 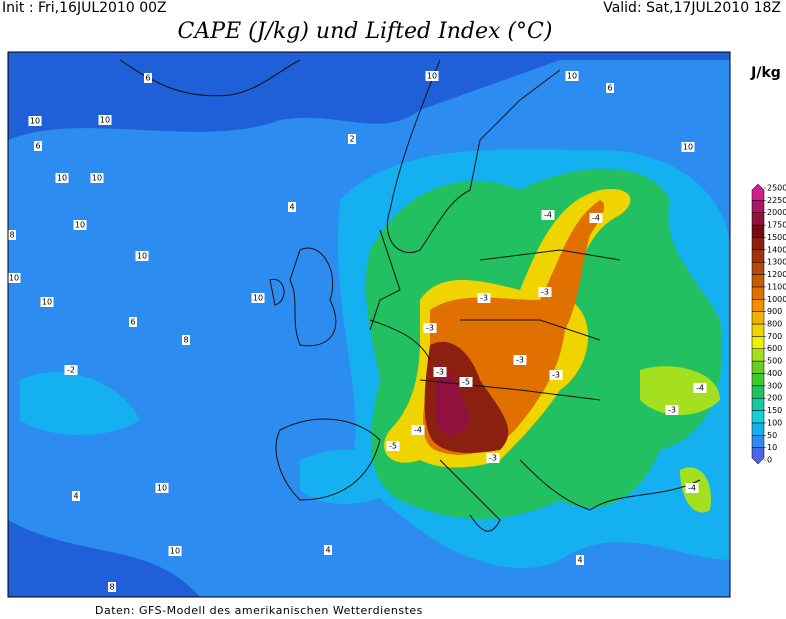 What do you see at coordinates (776, 274) in the screenshot?
I see `colorbar-tick-label: 1200` at bounding box center [776, 274].